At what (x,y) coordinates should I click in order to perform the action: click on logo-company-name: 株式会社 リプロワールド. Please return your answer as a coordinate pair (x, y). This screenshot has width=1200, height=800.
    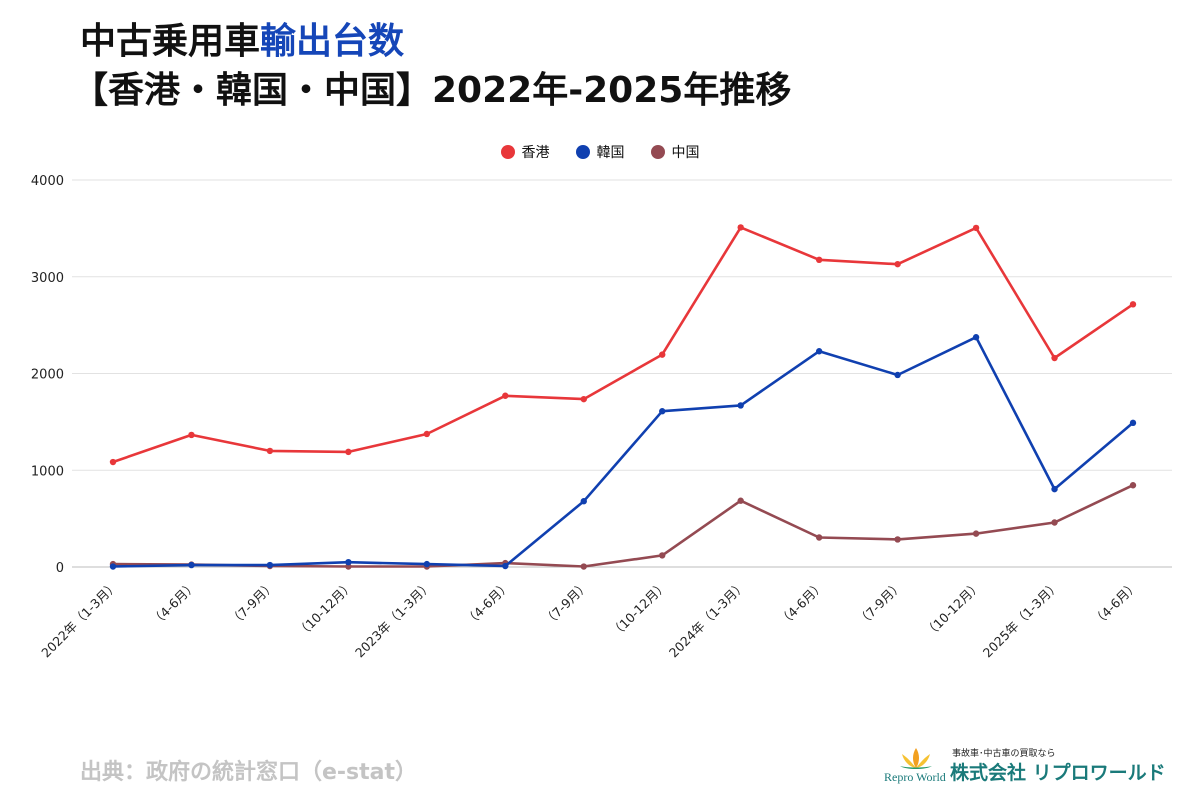
    Looking at the image, I should click on (1058, 773).